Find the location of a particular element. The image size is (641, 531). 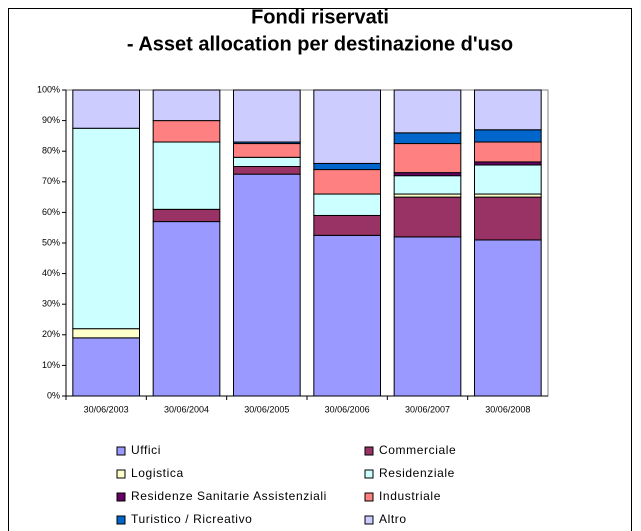

y-tick-label: 80% is located at coordinates (51, 151).